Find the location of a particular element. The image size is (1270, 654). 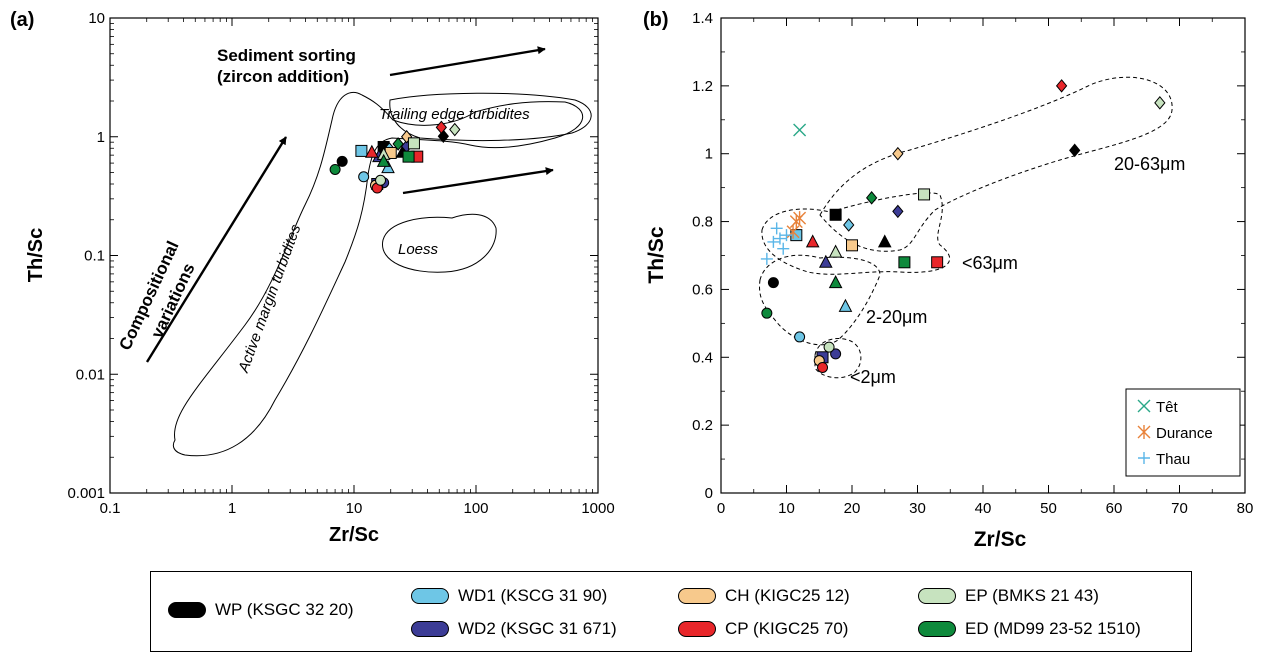

legend-label-thau: Thau is located at coordinates (1173, 459).